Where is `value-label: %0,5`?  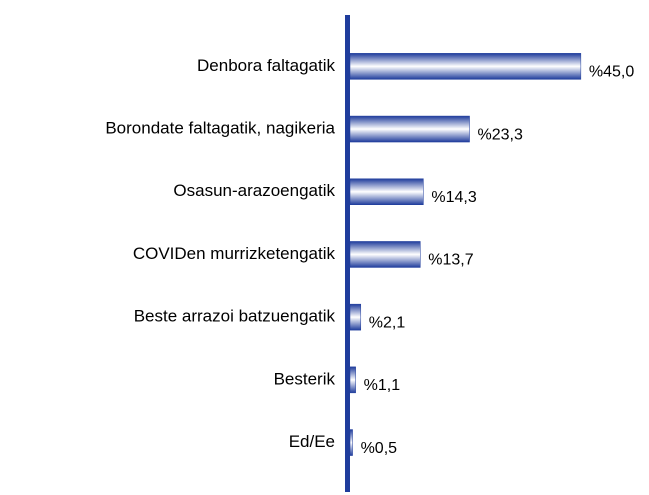
value-label: %0,5 is located at coordinates (379, 448).